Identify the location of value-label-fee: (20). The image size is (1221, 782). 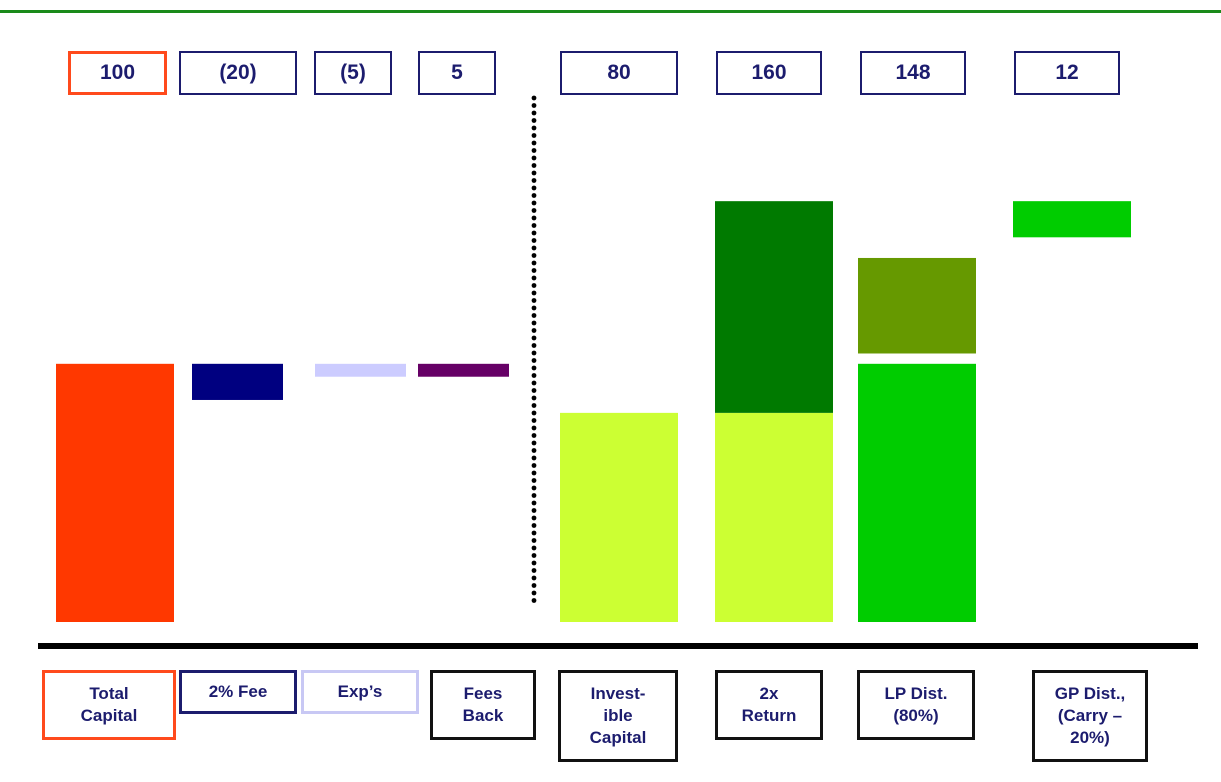
(238, 73).